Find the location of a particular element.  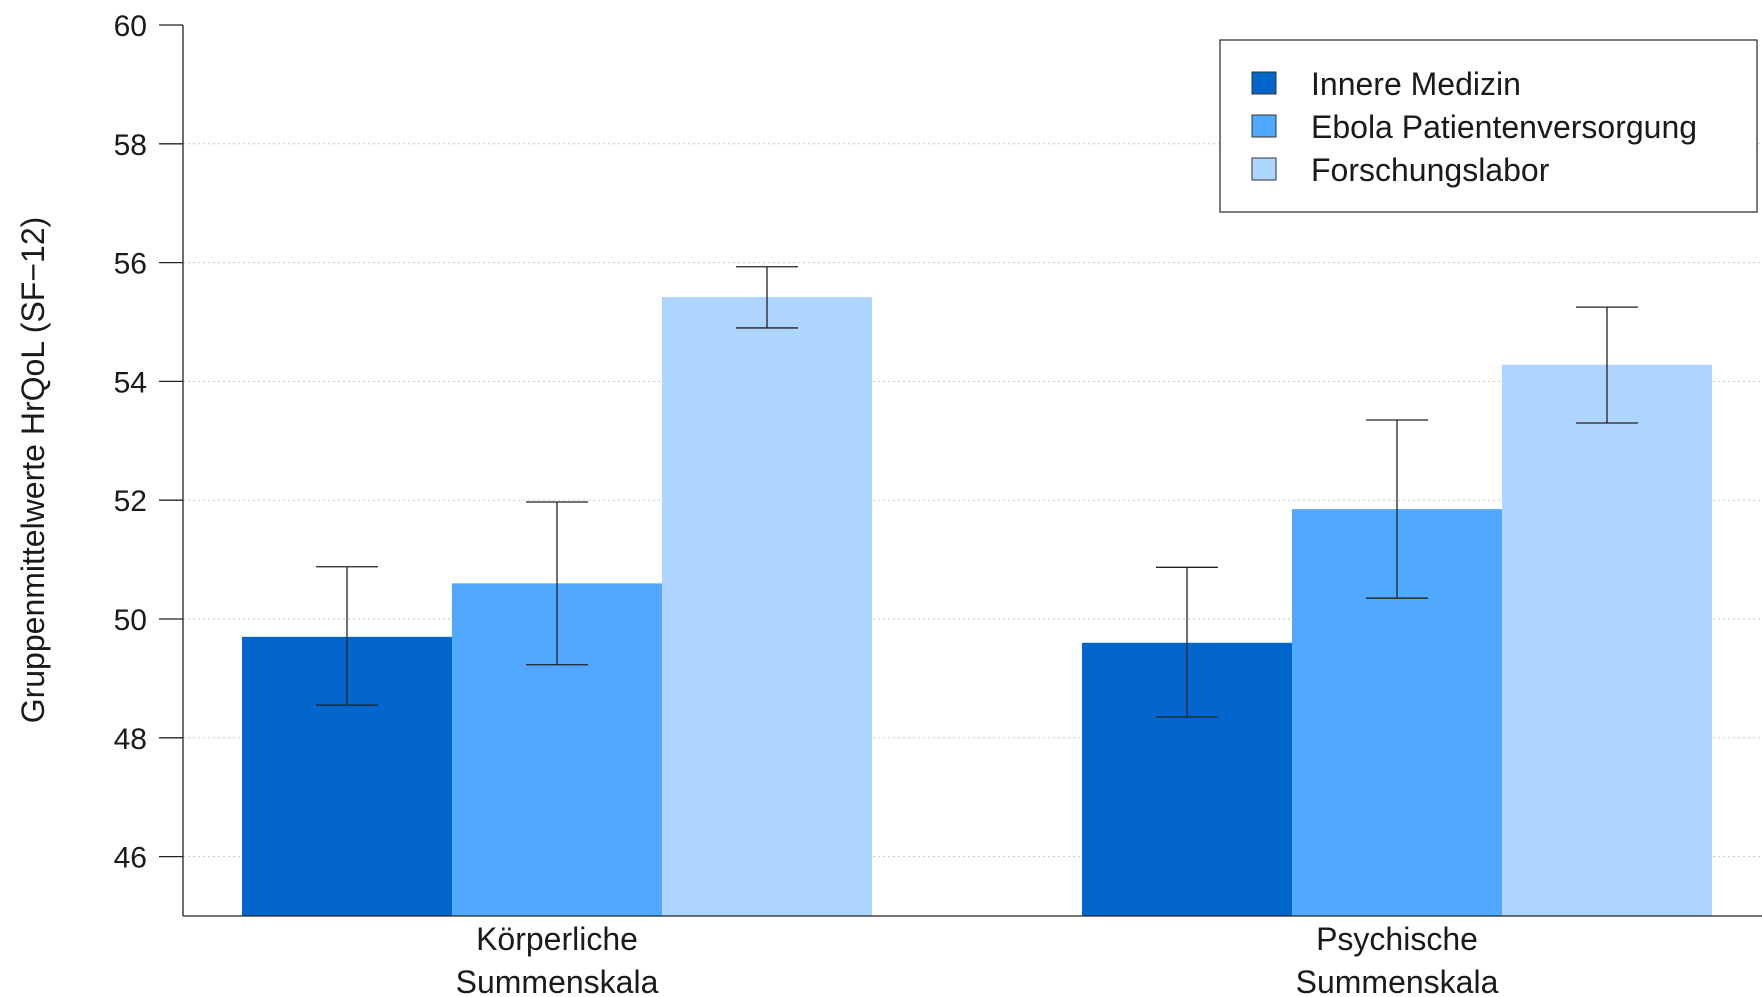

y-tick-label: 52 is located at coordinates (130, 501).